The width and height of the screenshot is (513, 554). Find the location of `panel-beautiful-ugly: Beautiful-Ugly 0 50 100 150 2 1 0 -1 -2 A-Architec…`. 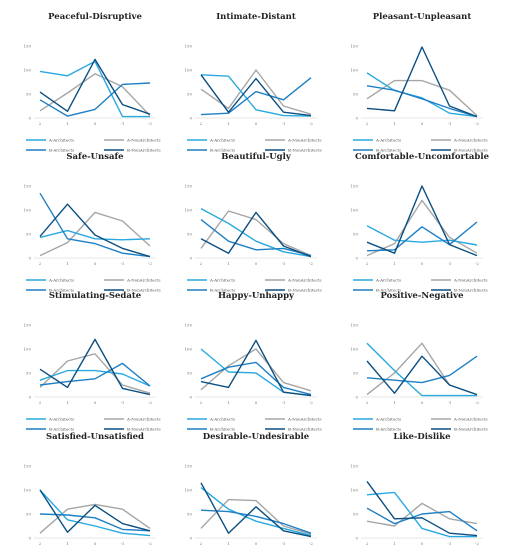

panel-beautiful-ugly: Beautiful-Ugly 0 50 100 150 2 1 0 -1 -2 A-Architec… is located at coordinates (252, 222).